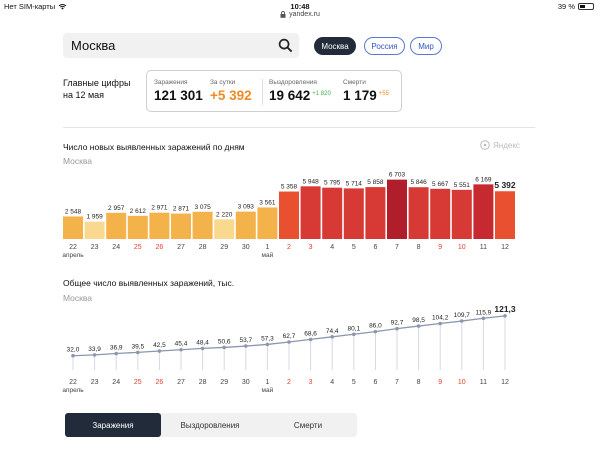  I want to click on tab-infections: Заражения, so click(113, 425).